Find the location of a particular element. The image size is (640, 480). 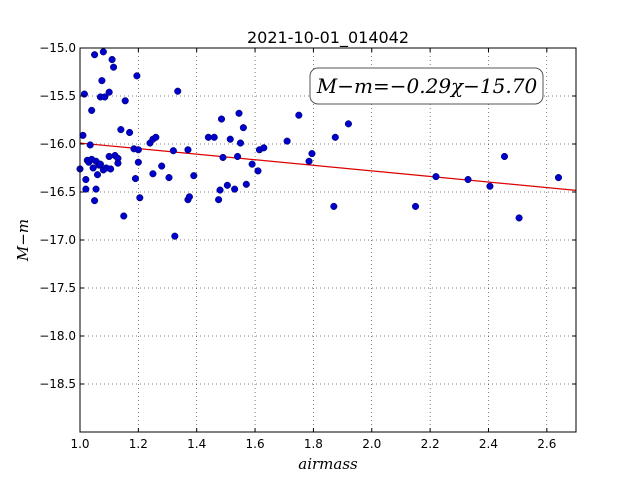

fit-line is located at coordinates (328, 166).